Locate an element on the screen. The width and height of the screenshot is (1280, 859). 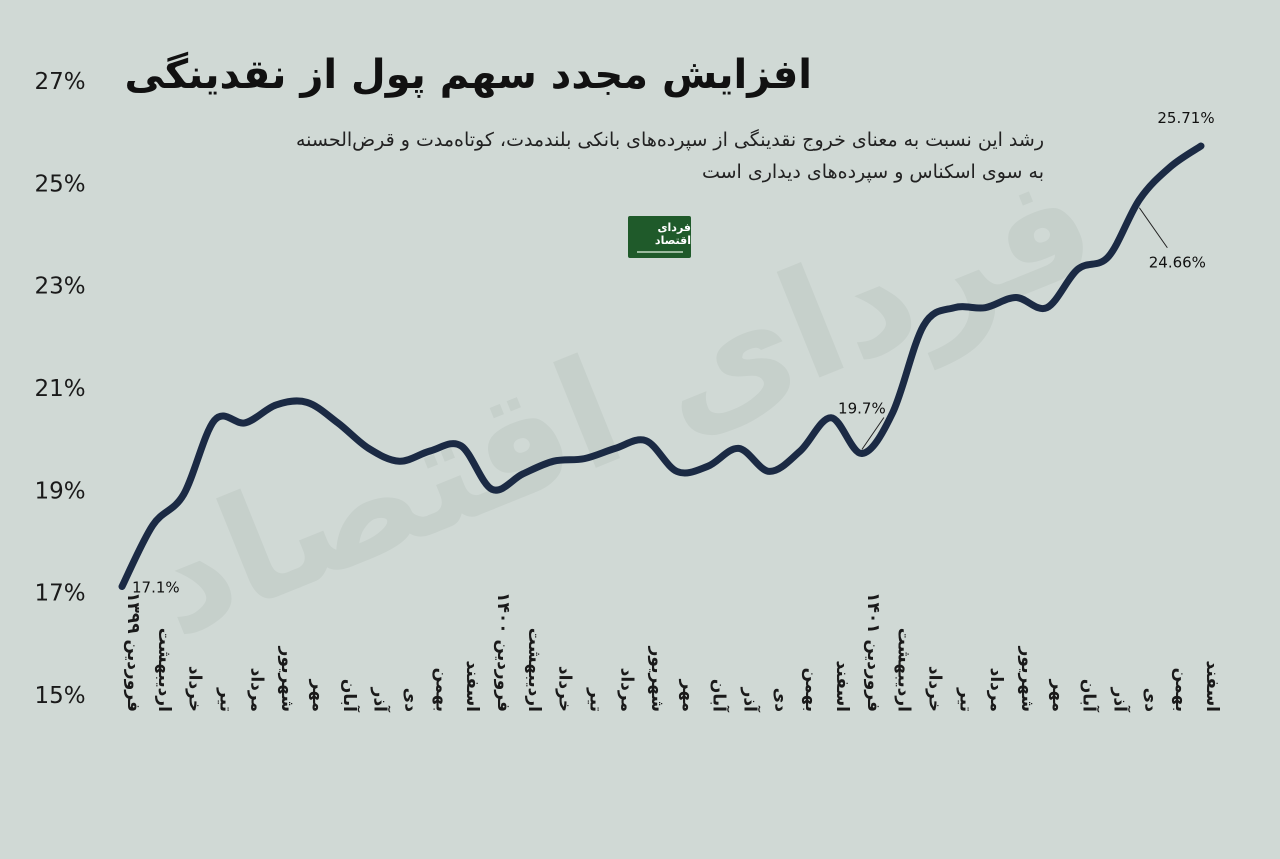
y-tick-label: 15% is located at coordinates (59, 696).